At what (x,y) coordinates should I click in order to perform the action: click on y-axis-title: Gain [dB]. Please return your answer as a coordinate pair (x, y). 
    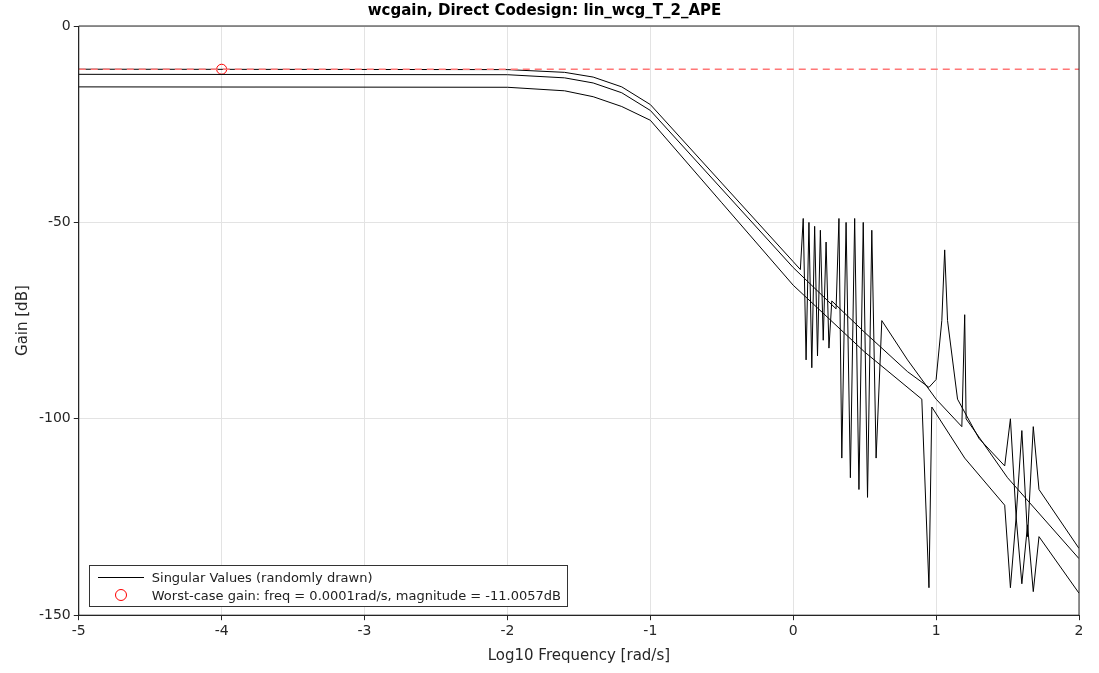
    Looking at the image, I should click on (21, 320).